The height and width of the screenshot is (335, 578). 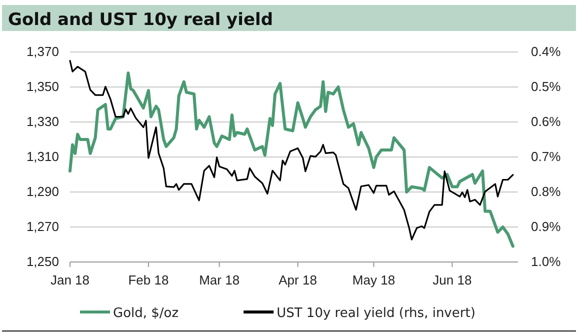 What do you see at coordinates (42, 262) in the screenshot?
I see `y-tick-label: 1,250` at bounding box center [42, 262].